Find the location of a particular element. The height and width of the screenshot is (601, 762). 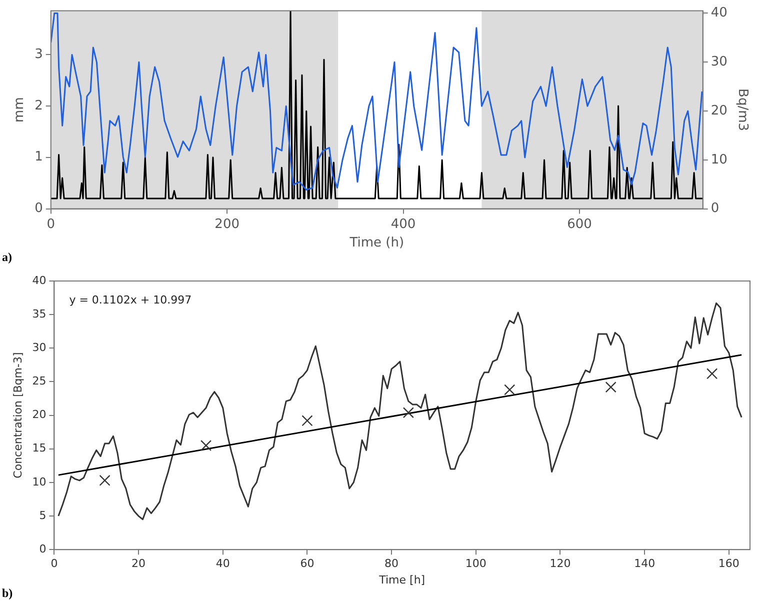

x-tick-label: 160 is located at coordinates (729, 563).